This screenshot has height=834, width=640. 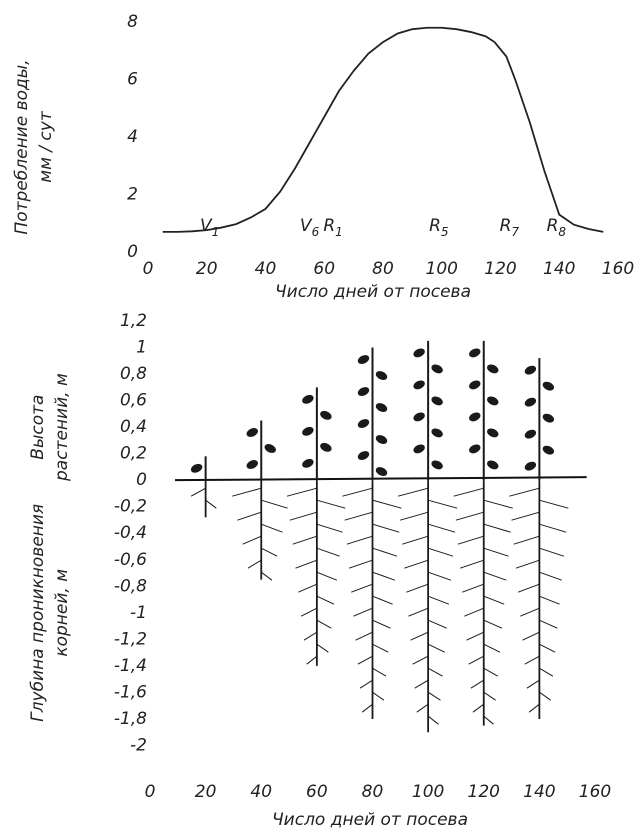 I want to click on x-tick-label: 40, so click(x=261, y=792).